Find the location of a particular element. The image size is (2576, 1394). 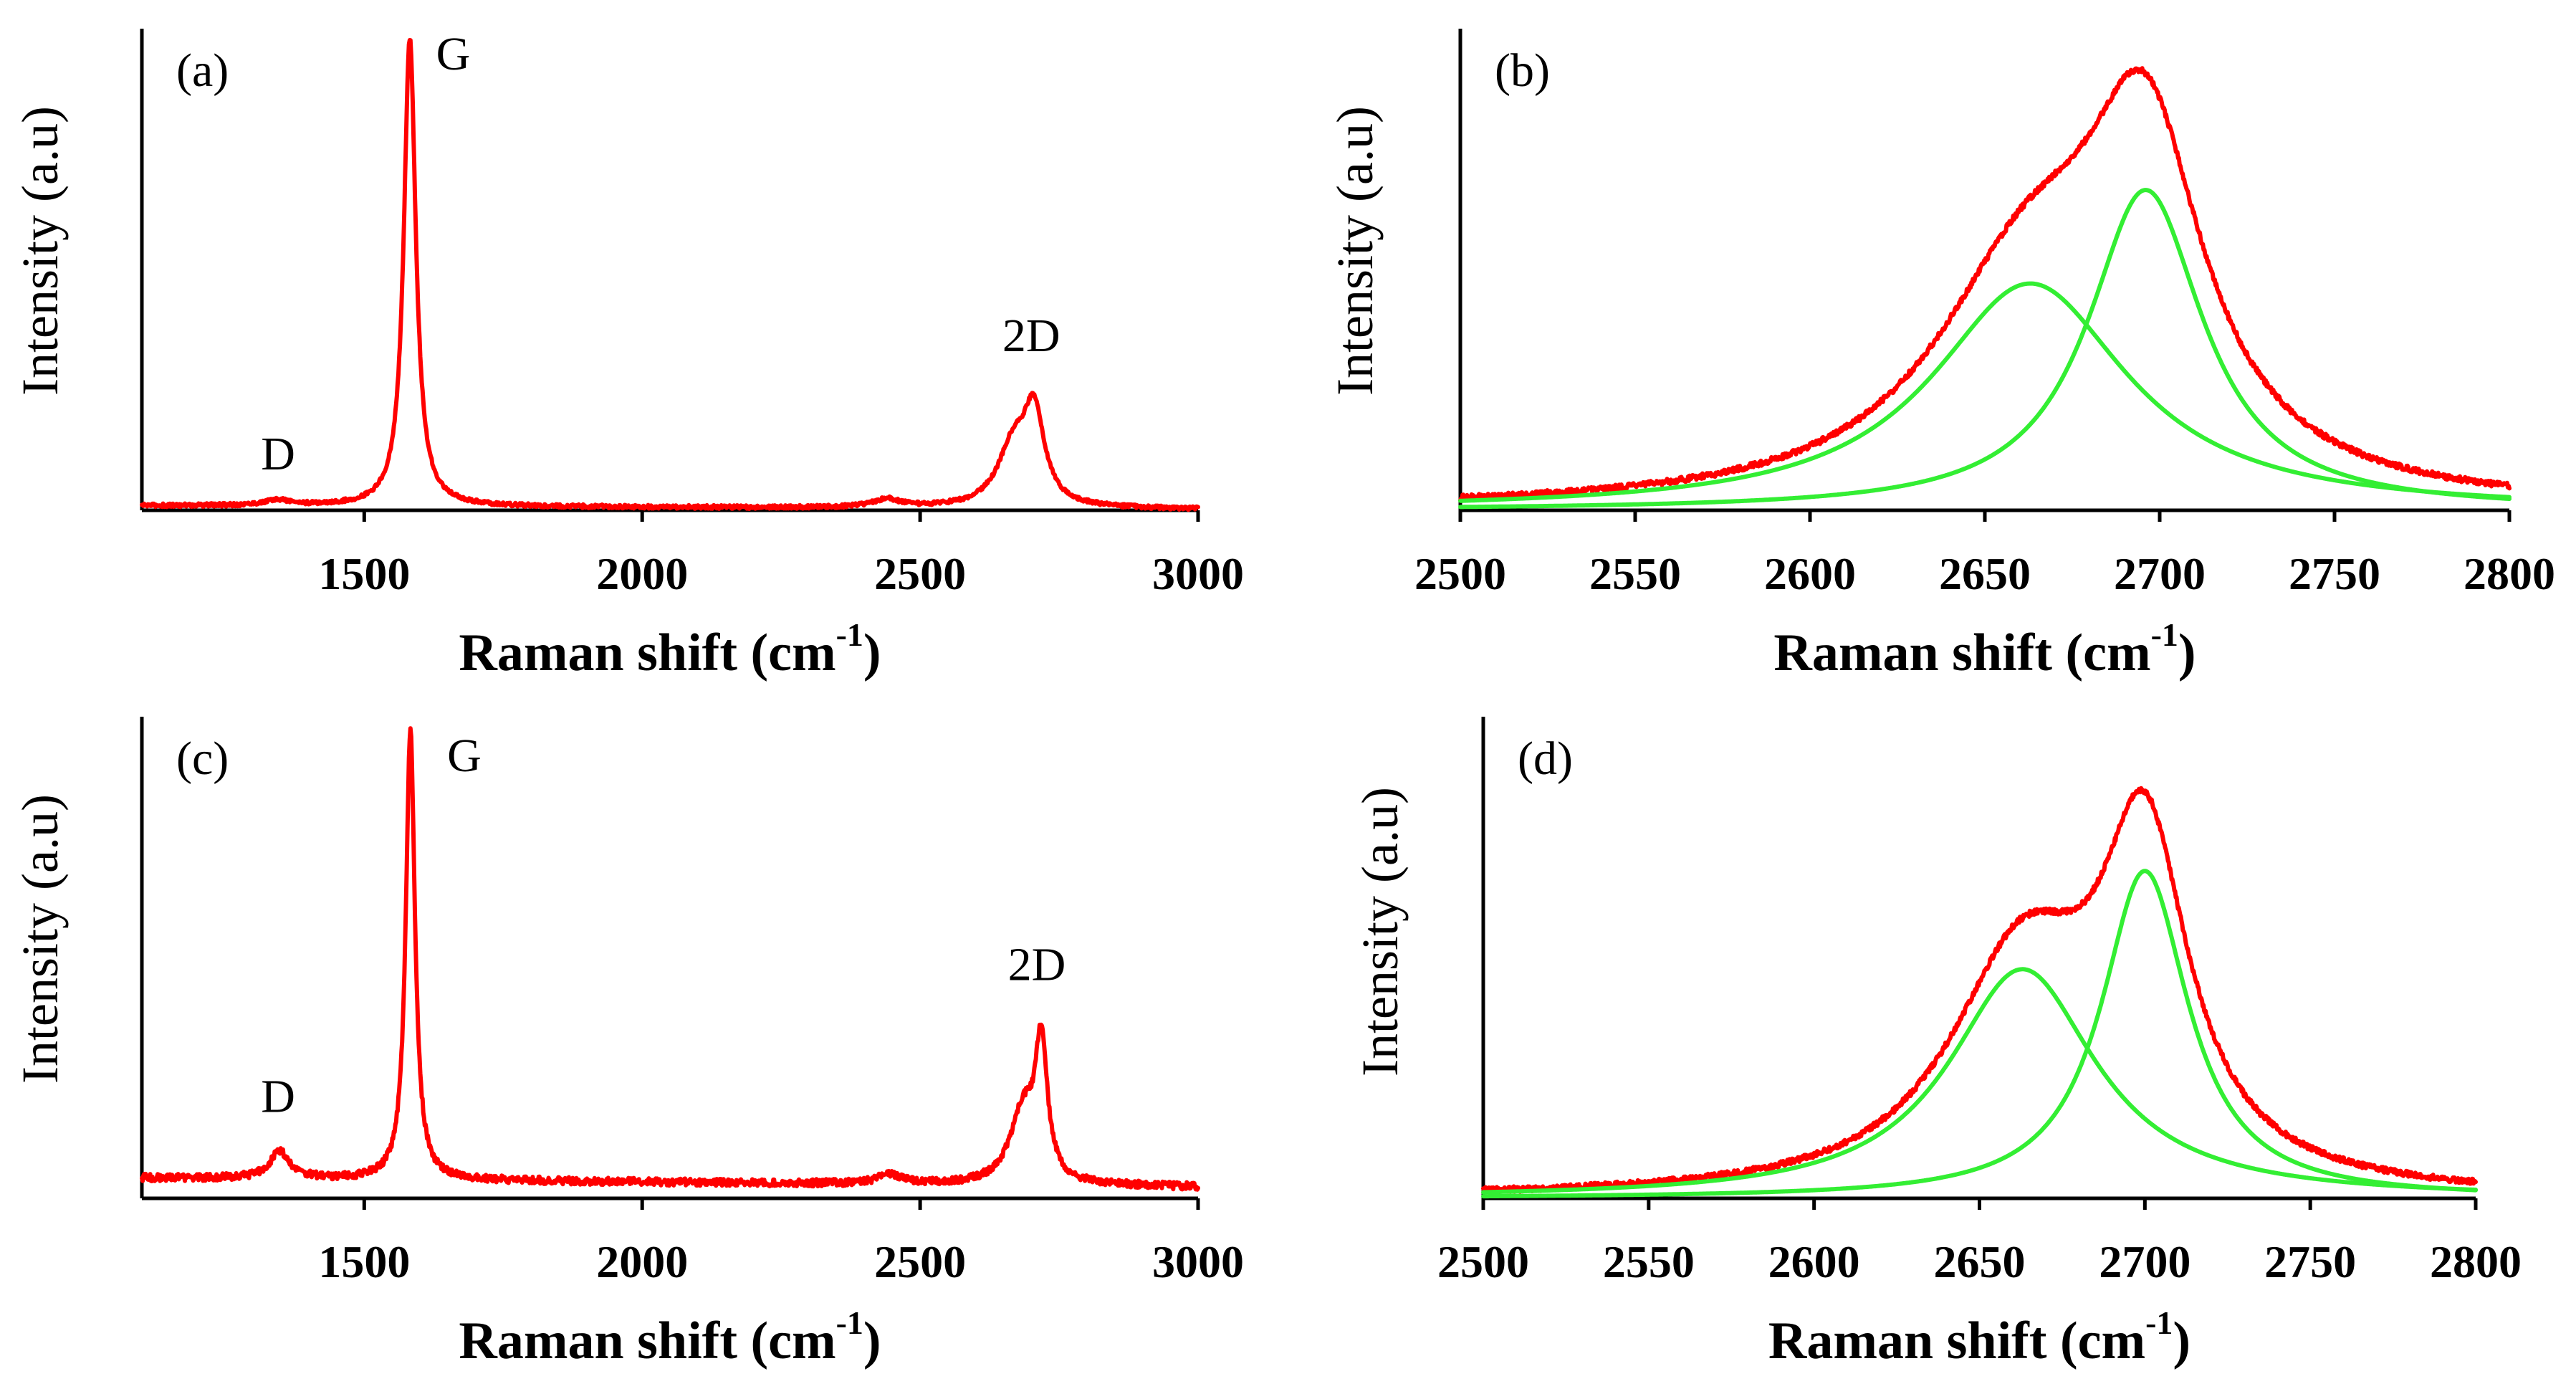

panel-label: (b) is located at coordinates (1522, 70).